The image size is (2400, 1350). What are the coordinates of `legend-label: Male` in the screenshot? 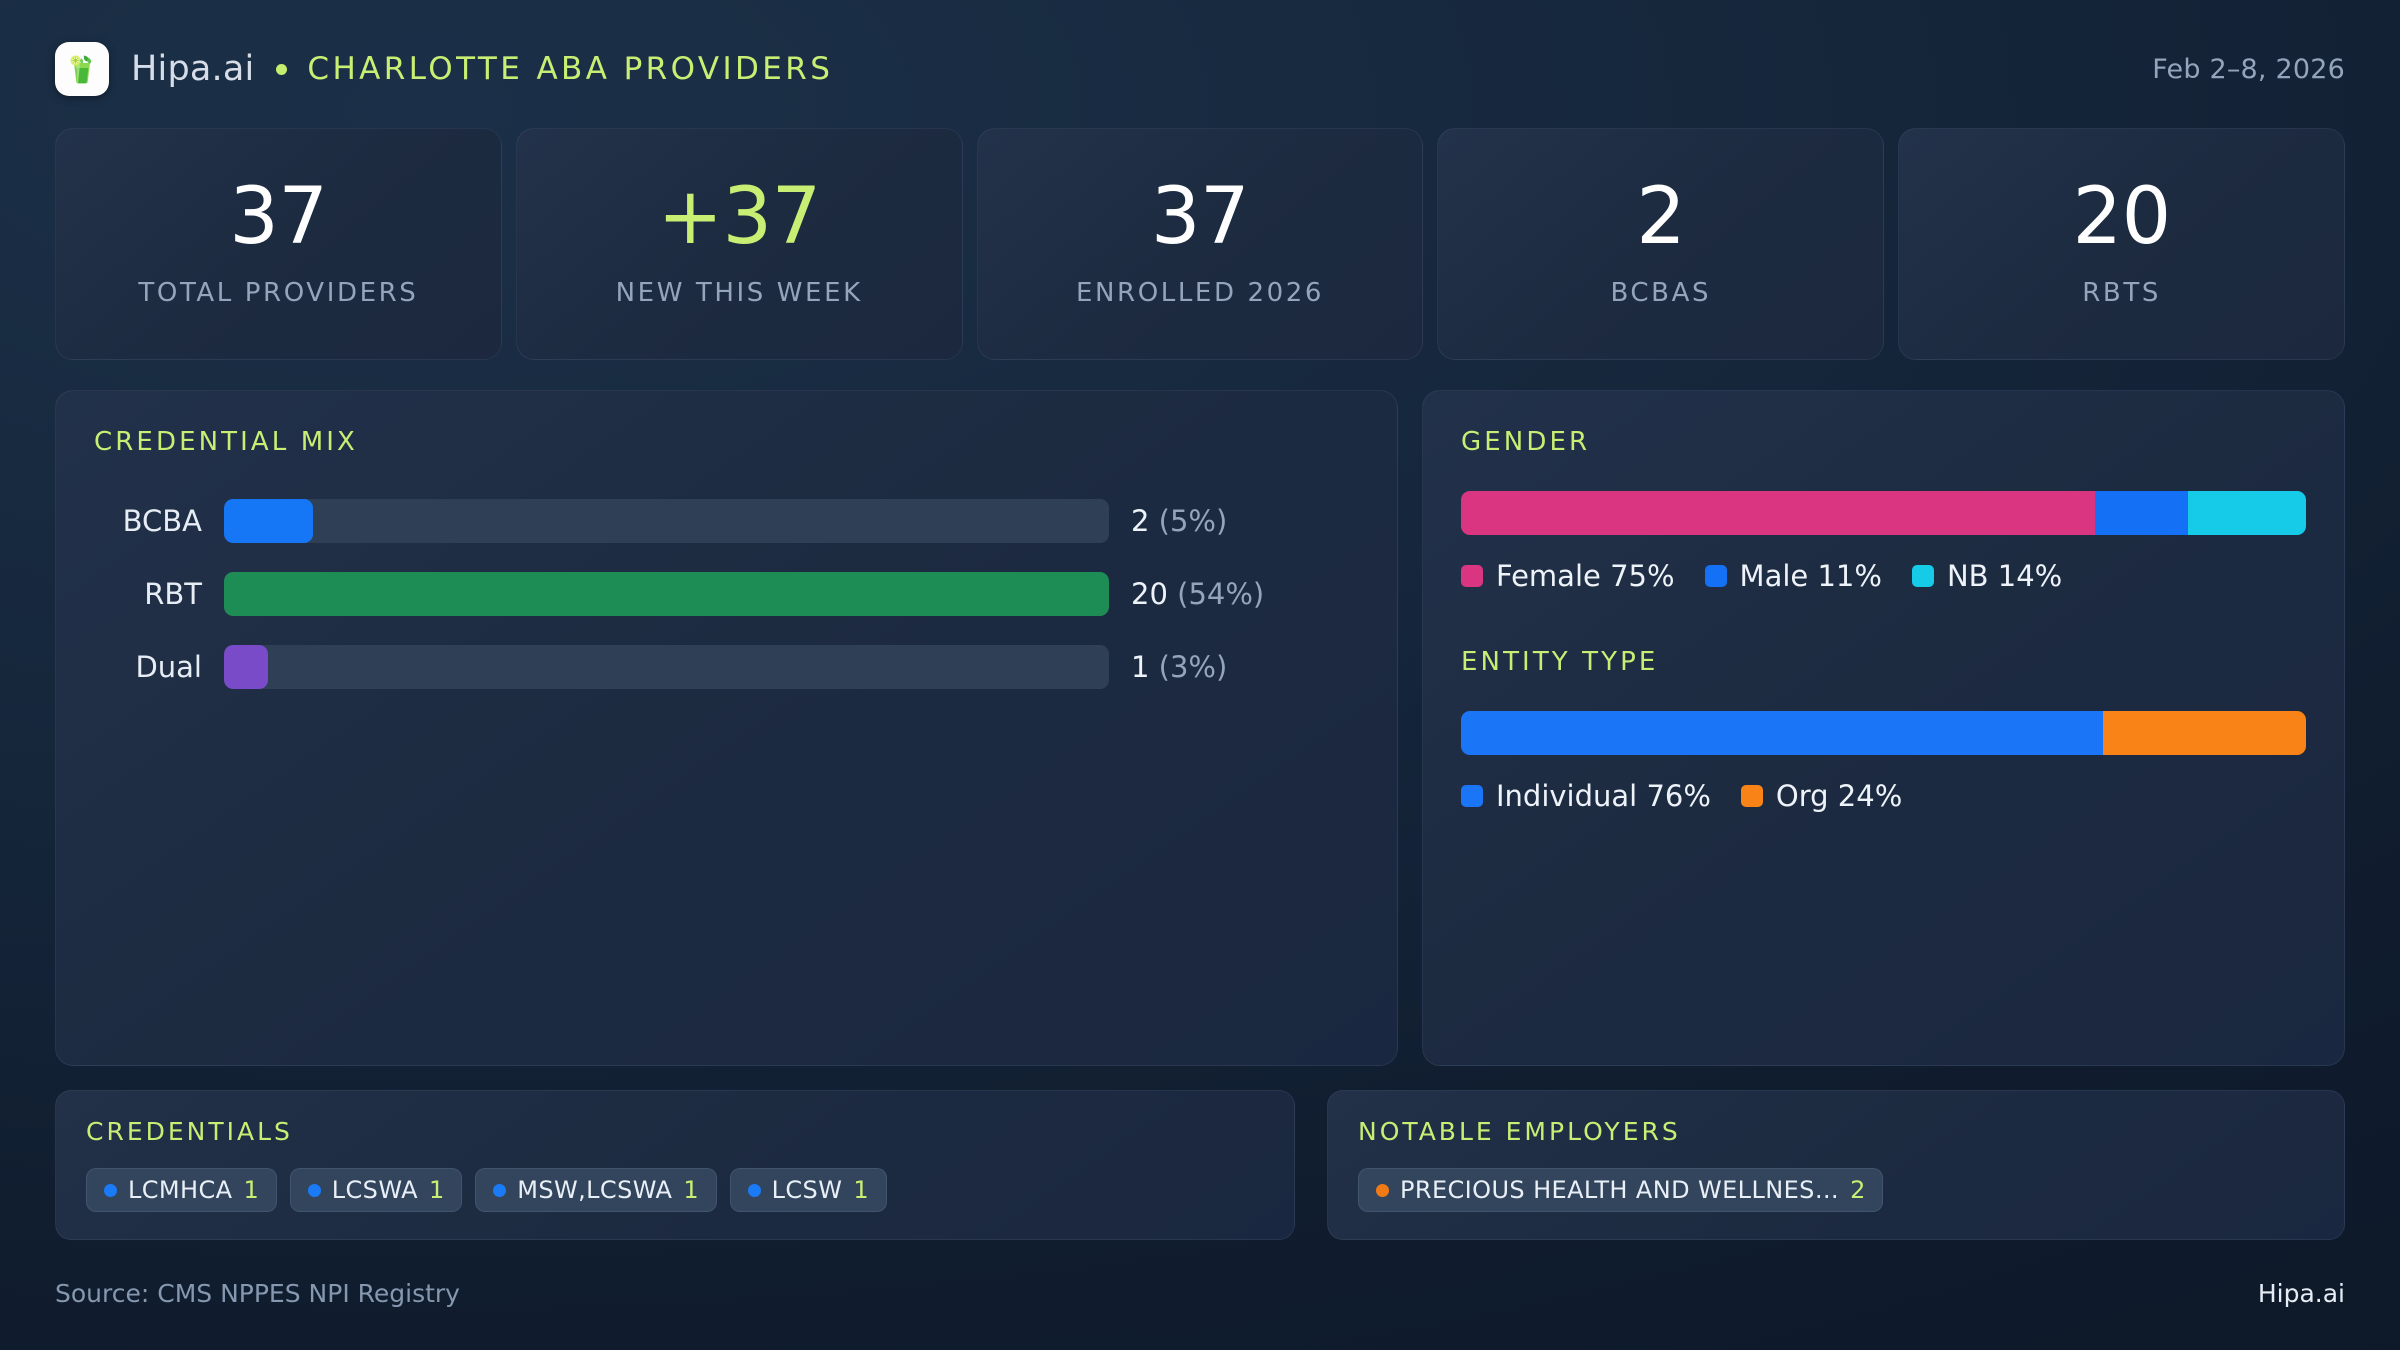 It's located at (1774, 576).